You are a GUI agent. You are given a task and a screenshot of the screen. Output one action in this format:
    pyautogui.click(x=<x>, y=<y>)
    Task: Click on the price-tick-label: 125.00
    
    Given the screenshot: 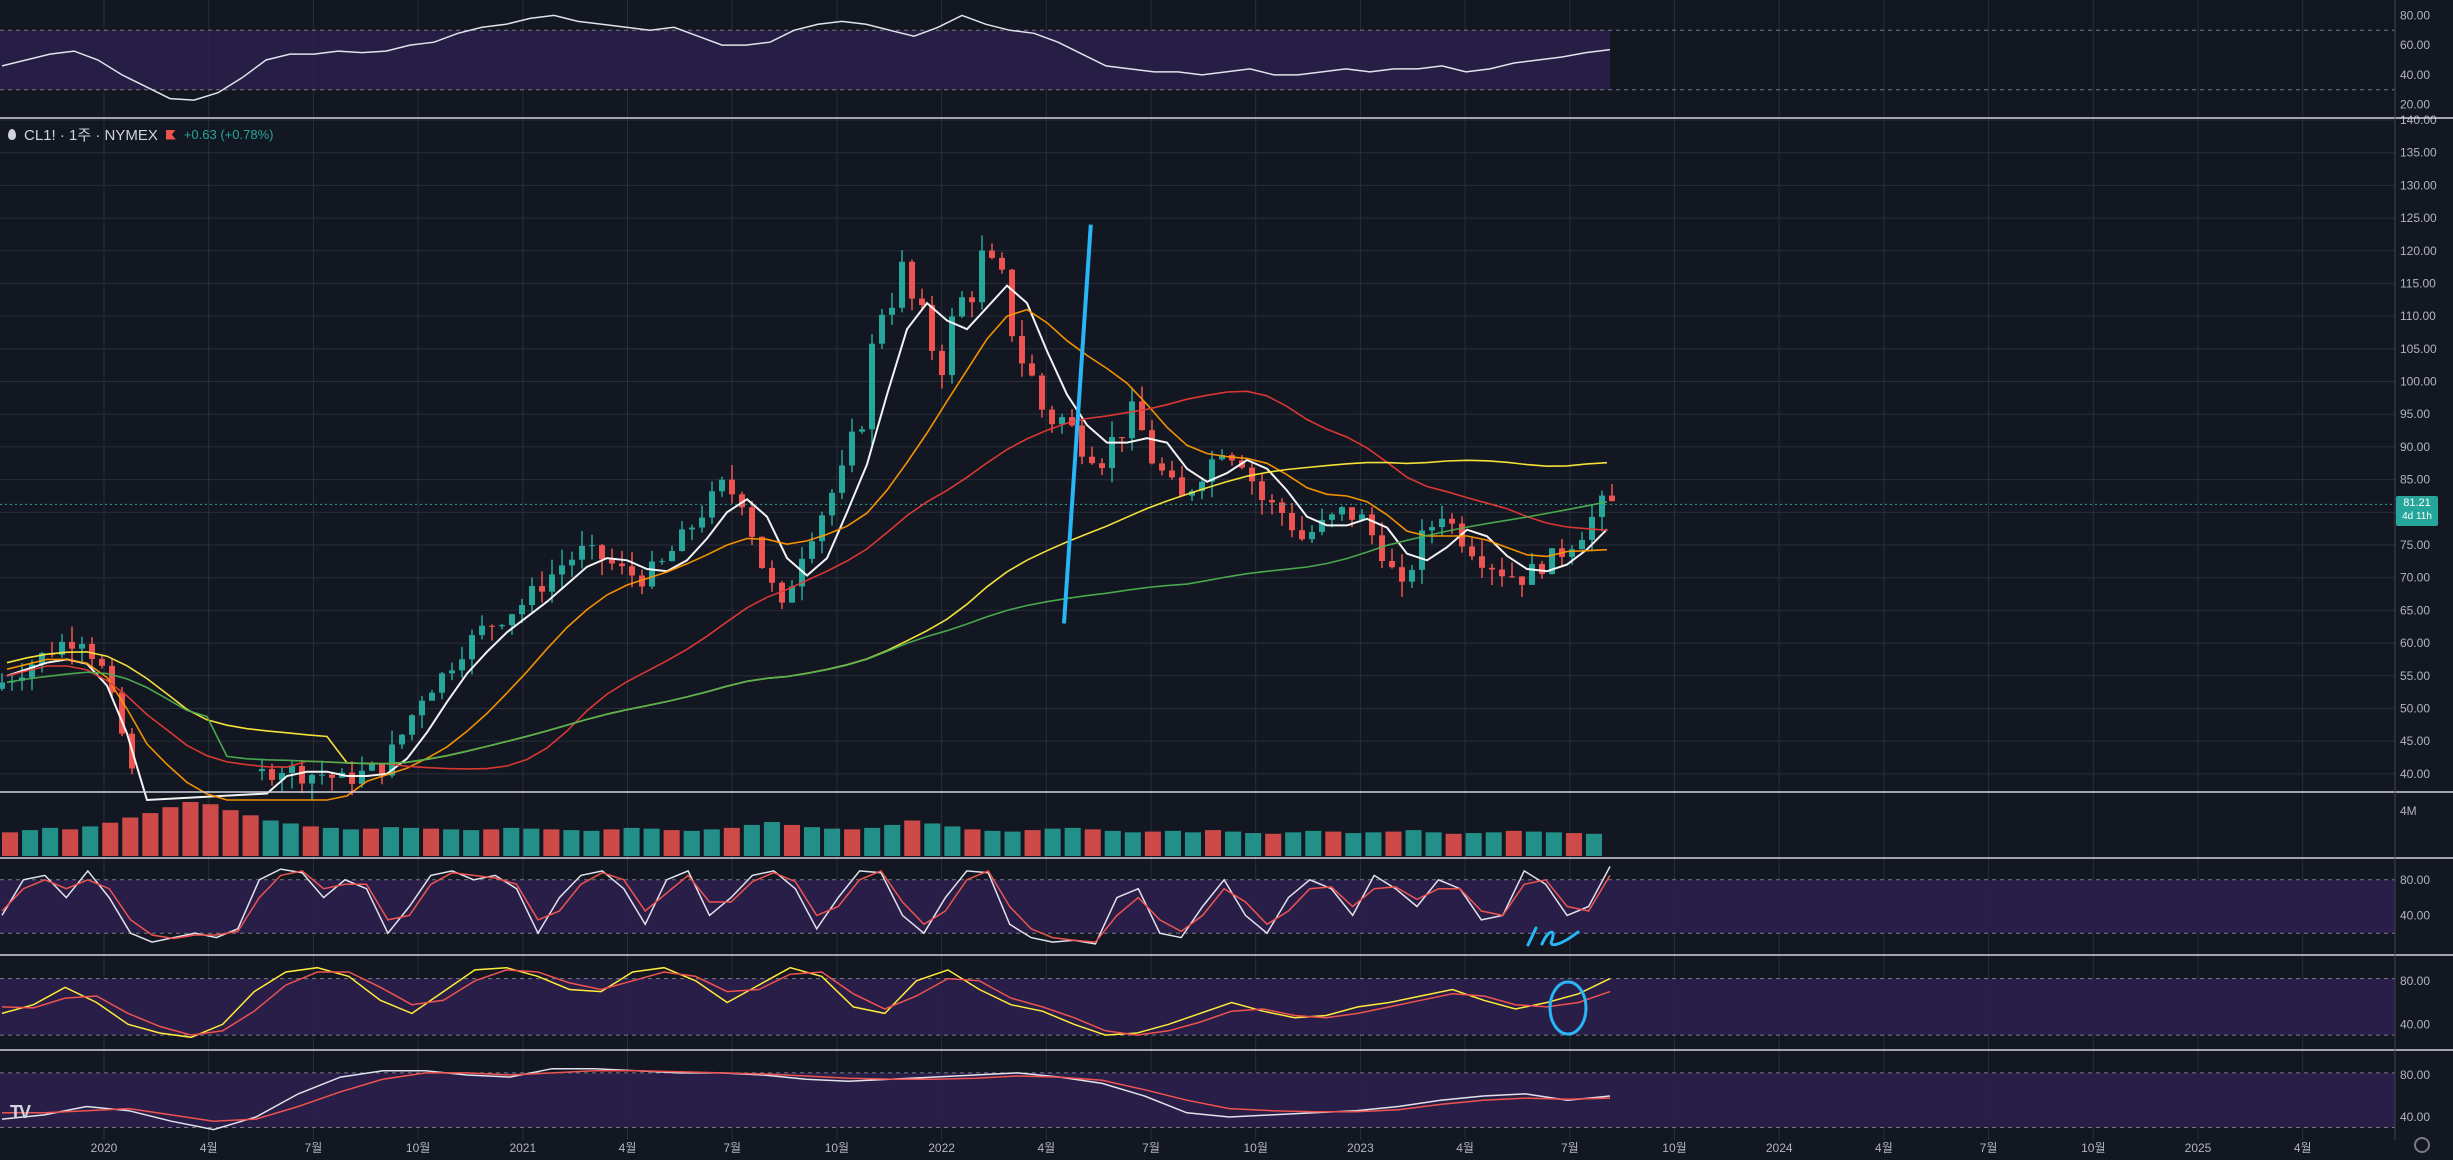 What is the action you would take?
    pyautogui.click(x=2418, y=218)
    